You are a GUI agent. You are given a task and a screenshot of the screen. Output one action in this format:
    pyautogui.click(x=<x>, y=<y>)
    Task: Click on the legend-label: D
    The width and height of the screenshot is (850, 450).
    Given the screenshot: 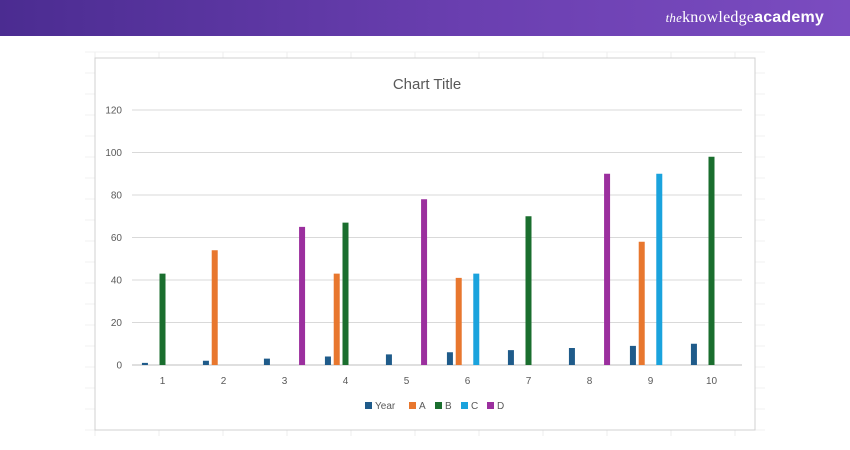 What is the action you would take?
    pyautogui.click(x=500, y=406)
    